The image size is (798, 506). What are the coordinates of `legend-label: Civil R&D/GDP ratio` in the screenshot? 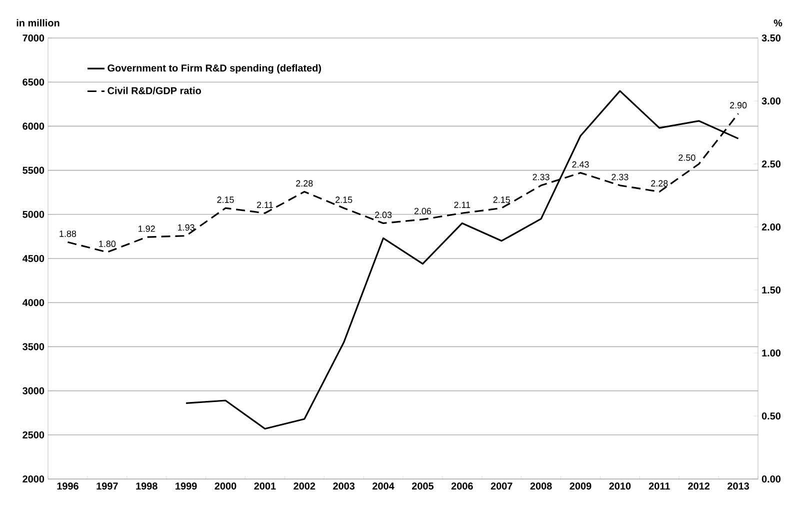 It's located at (154, 90).